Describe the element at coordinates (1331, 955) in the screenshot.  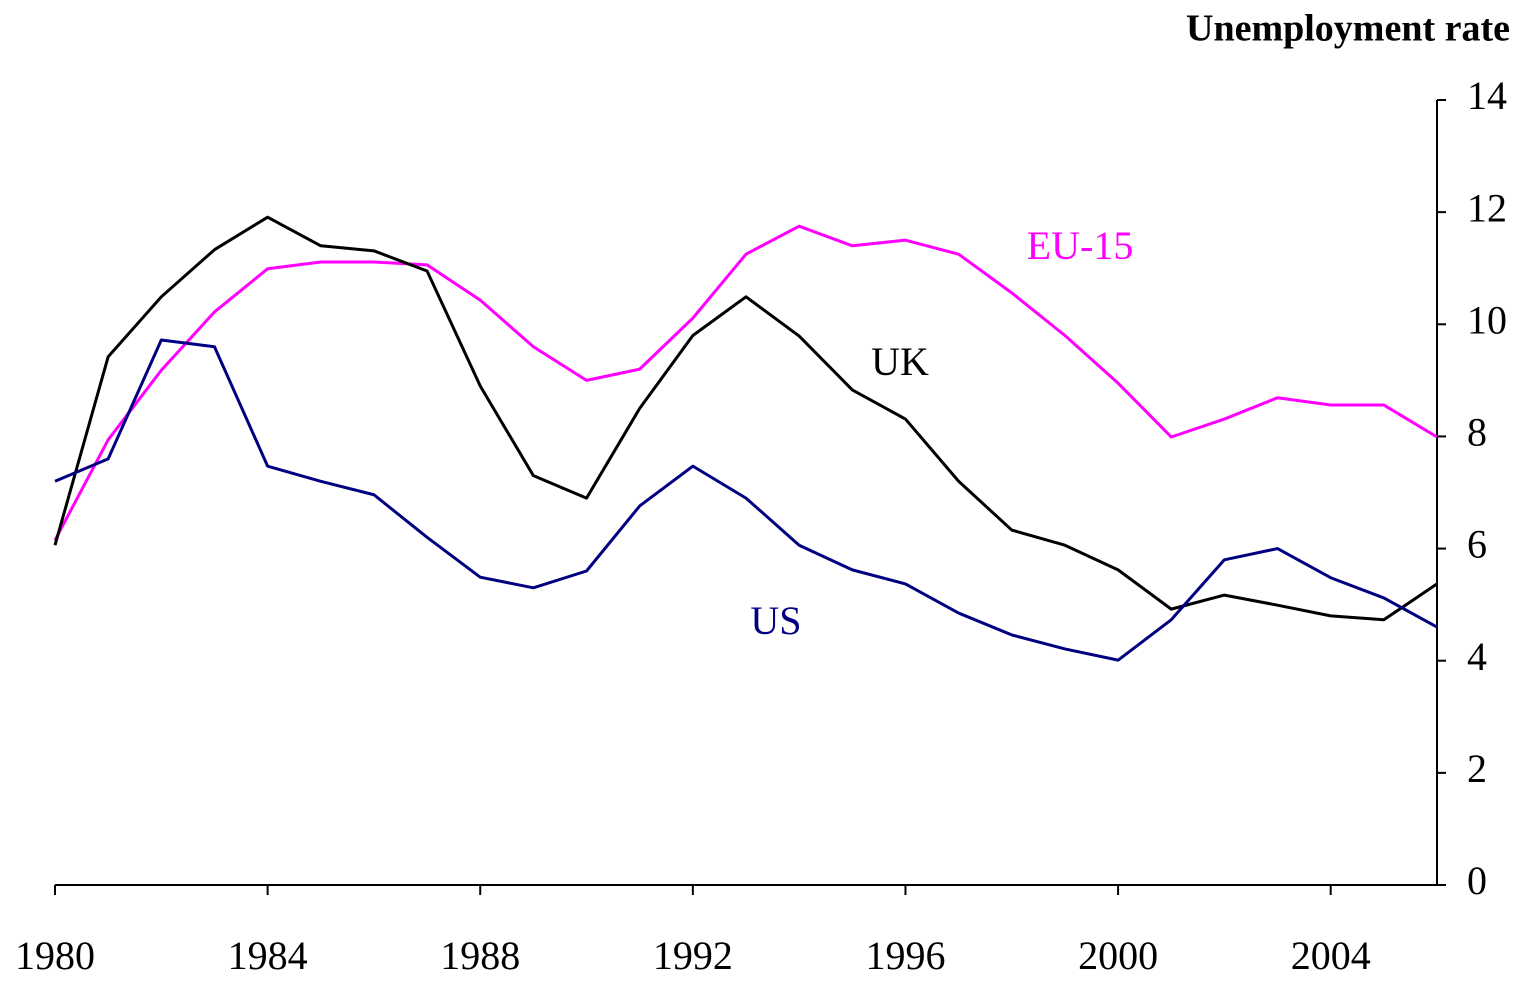
I see `x-tick-label: 2004` at that location.